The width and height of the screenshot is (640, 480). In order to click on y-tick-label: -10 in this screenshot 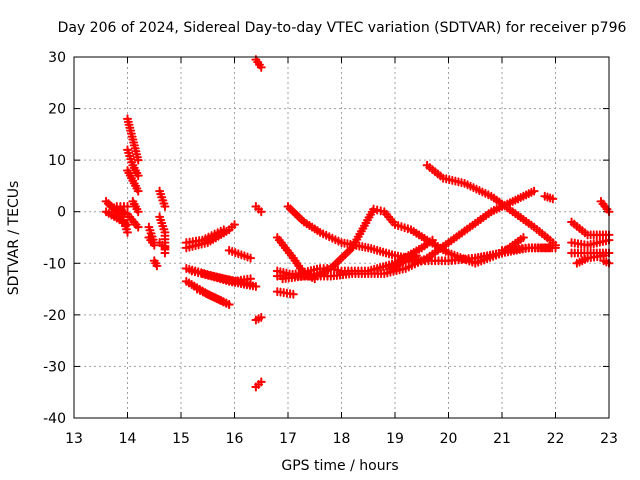, I will do `click(54, 264)`.